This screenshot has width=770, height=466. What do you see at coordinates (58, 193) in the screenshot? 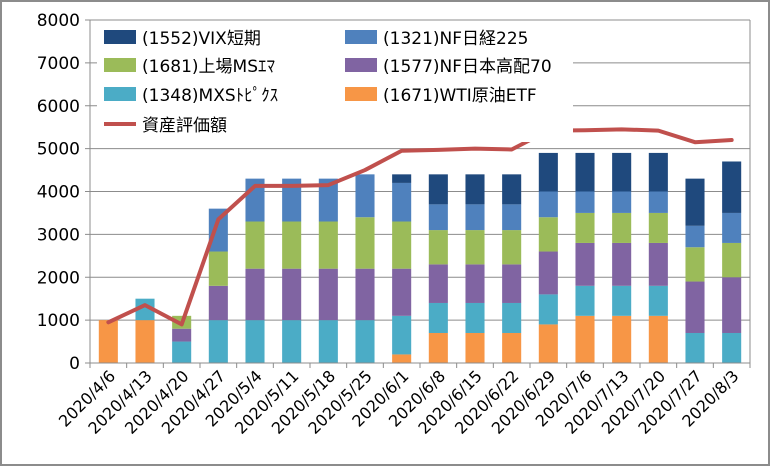
I see `y-tick-label: 4000` at bounding box center [58, 193].